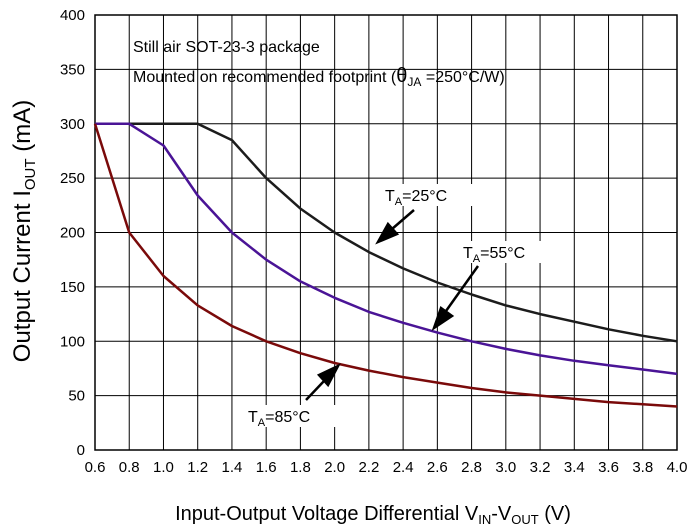 The width and height of the screenshot is (690, 531). Describe the element at coordinates (226, 47) in the screenshot. I see `note-package: Still air SOT-23-3 package` at that location.